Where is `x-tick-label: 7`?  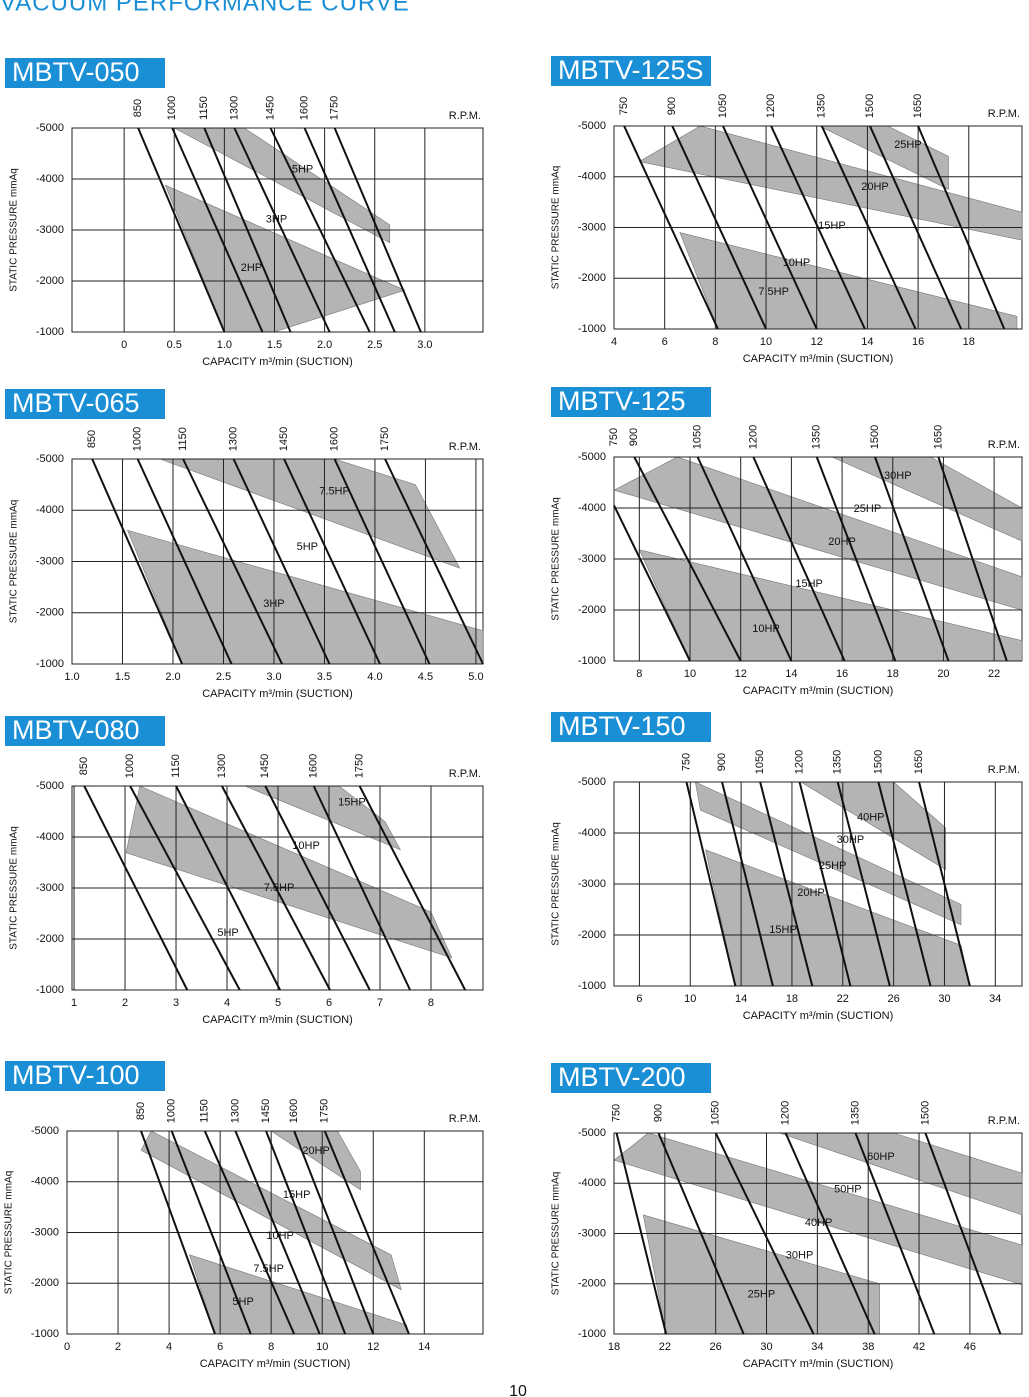
x-tick-label: 7 is located at coordinates (380, 1003).